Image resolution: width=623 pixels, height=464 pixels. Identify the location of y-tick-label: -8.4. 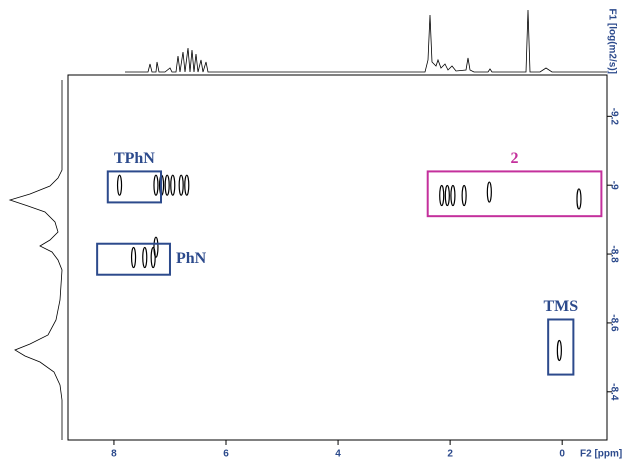
(613, 392).